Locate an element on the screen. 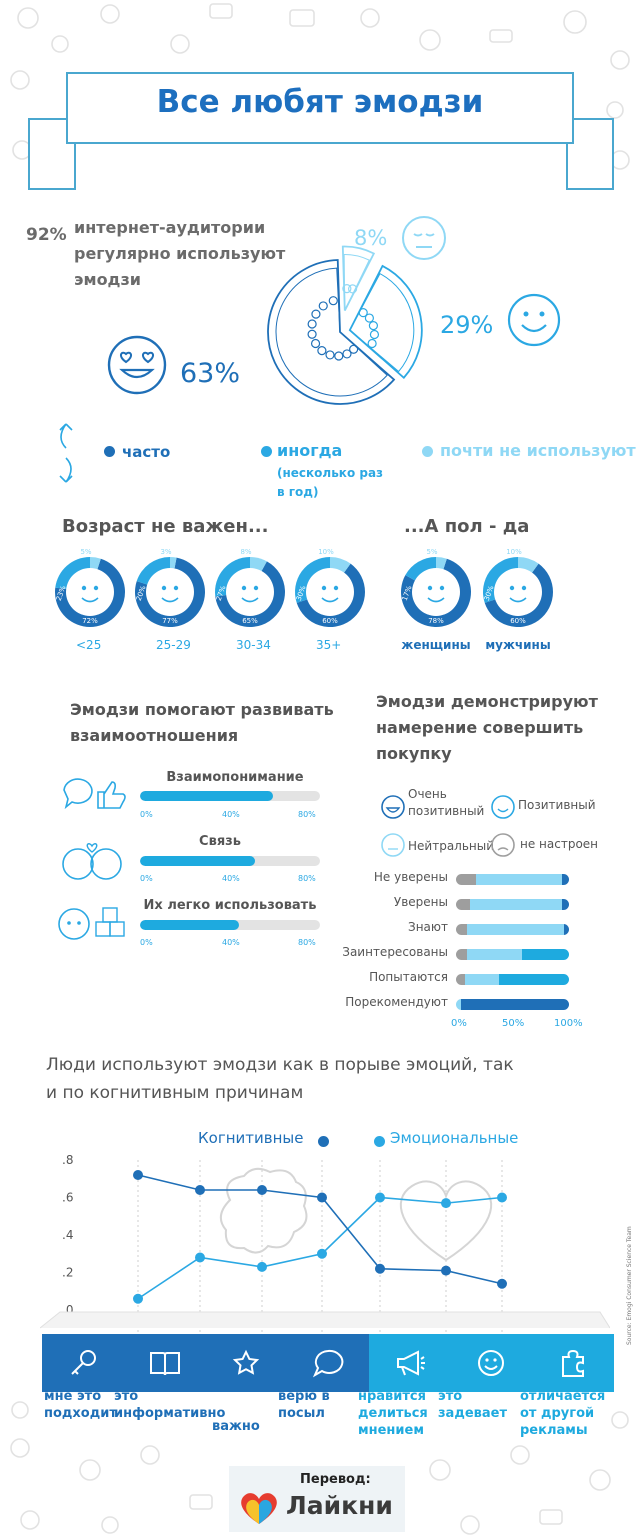 Image resolution: width=640 pixels, height=1540 pixels. up-down-arrows-icon is located at coordinates (66, 453).